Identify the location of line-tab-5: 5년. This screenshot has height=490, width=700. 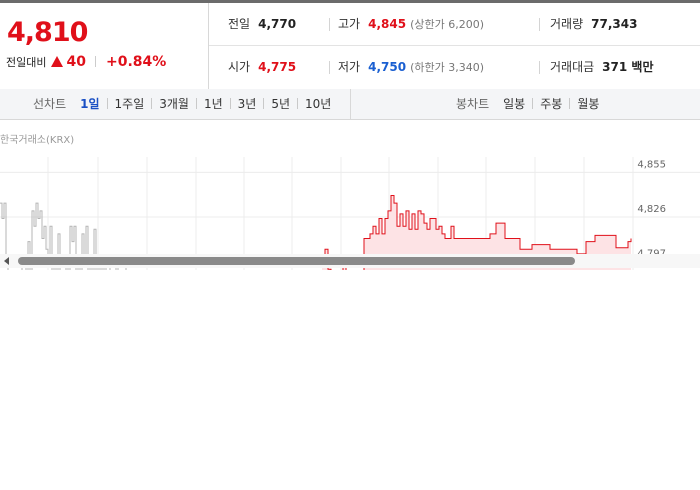
(281, 104).